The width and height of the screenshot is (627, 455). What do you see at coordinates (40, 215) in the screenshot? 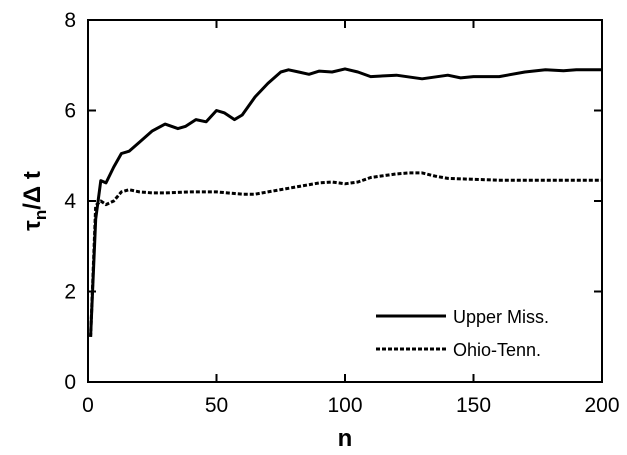
I see `y-axis-title-subscript: n` at bounding box center [40, 215].